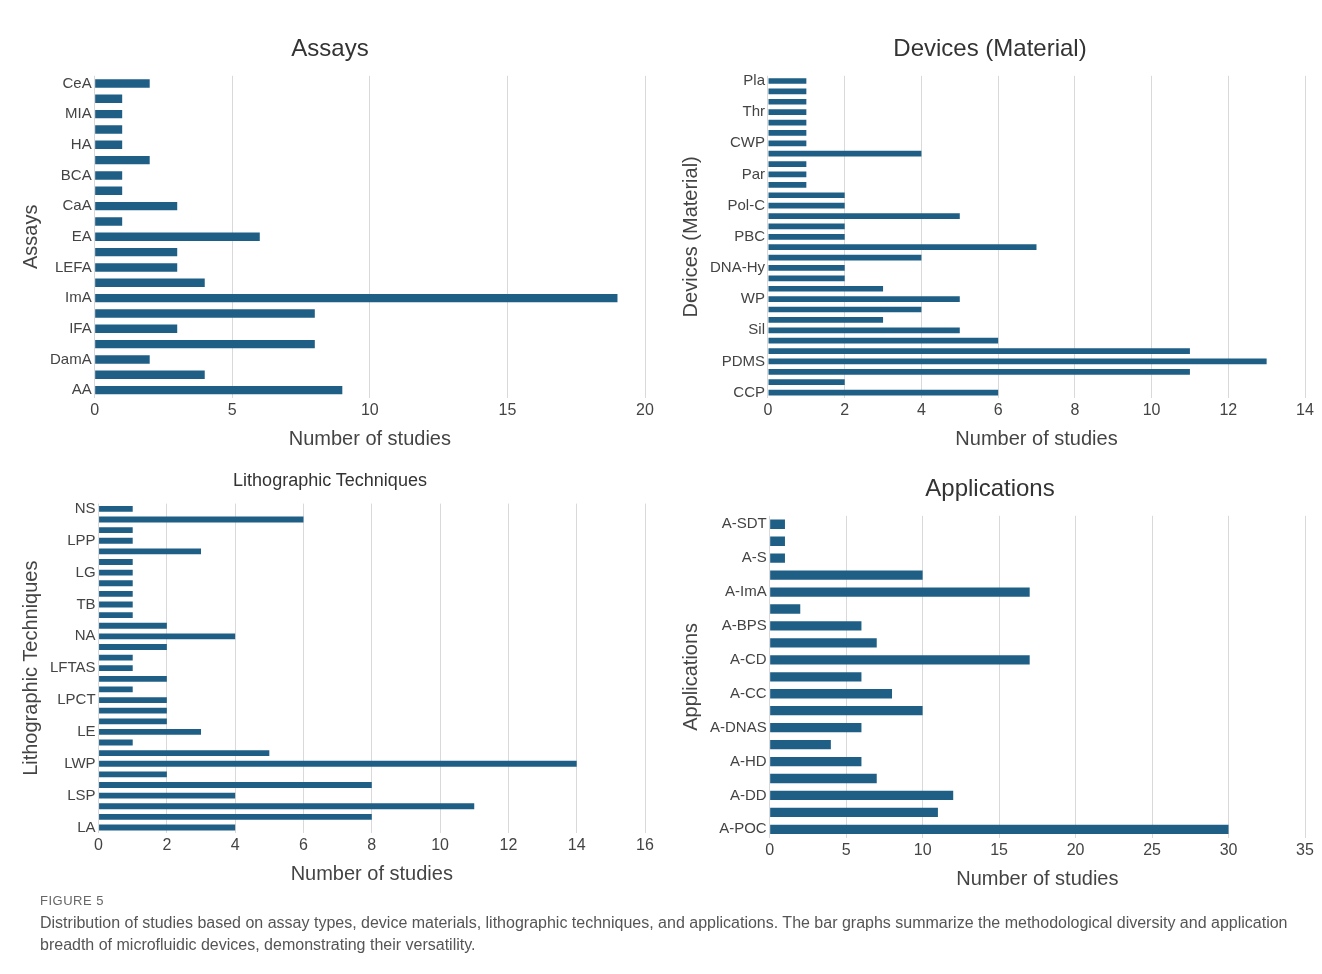 This screenshot has height=974, width=1322. Describe the element at coordinates (748, 658) in the screenshot. I see `y-tick-label: A-CD` at that location.